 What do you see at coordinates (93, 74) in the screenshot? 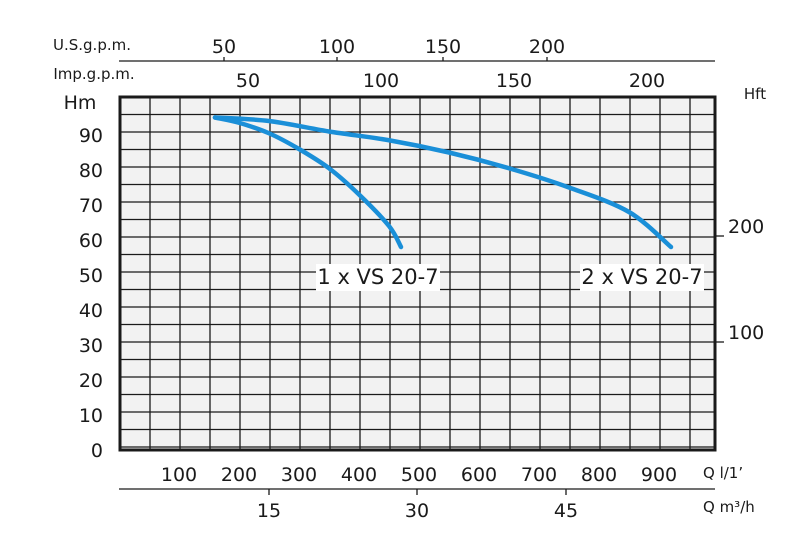
I see `x-axis-unit-impgpm: Imp.g.p.m.` at bounding box center [93, 74].